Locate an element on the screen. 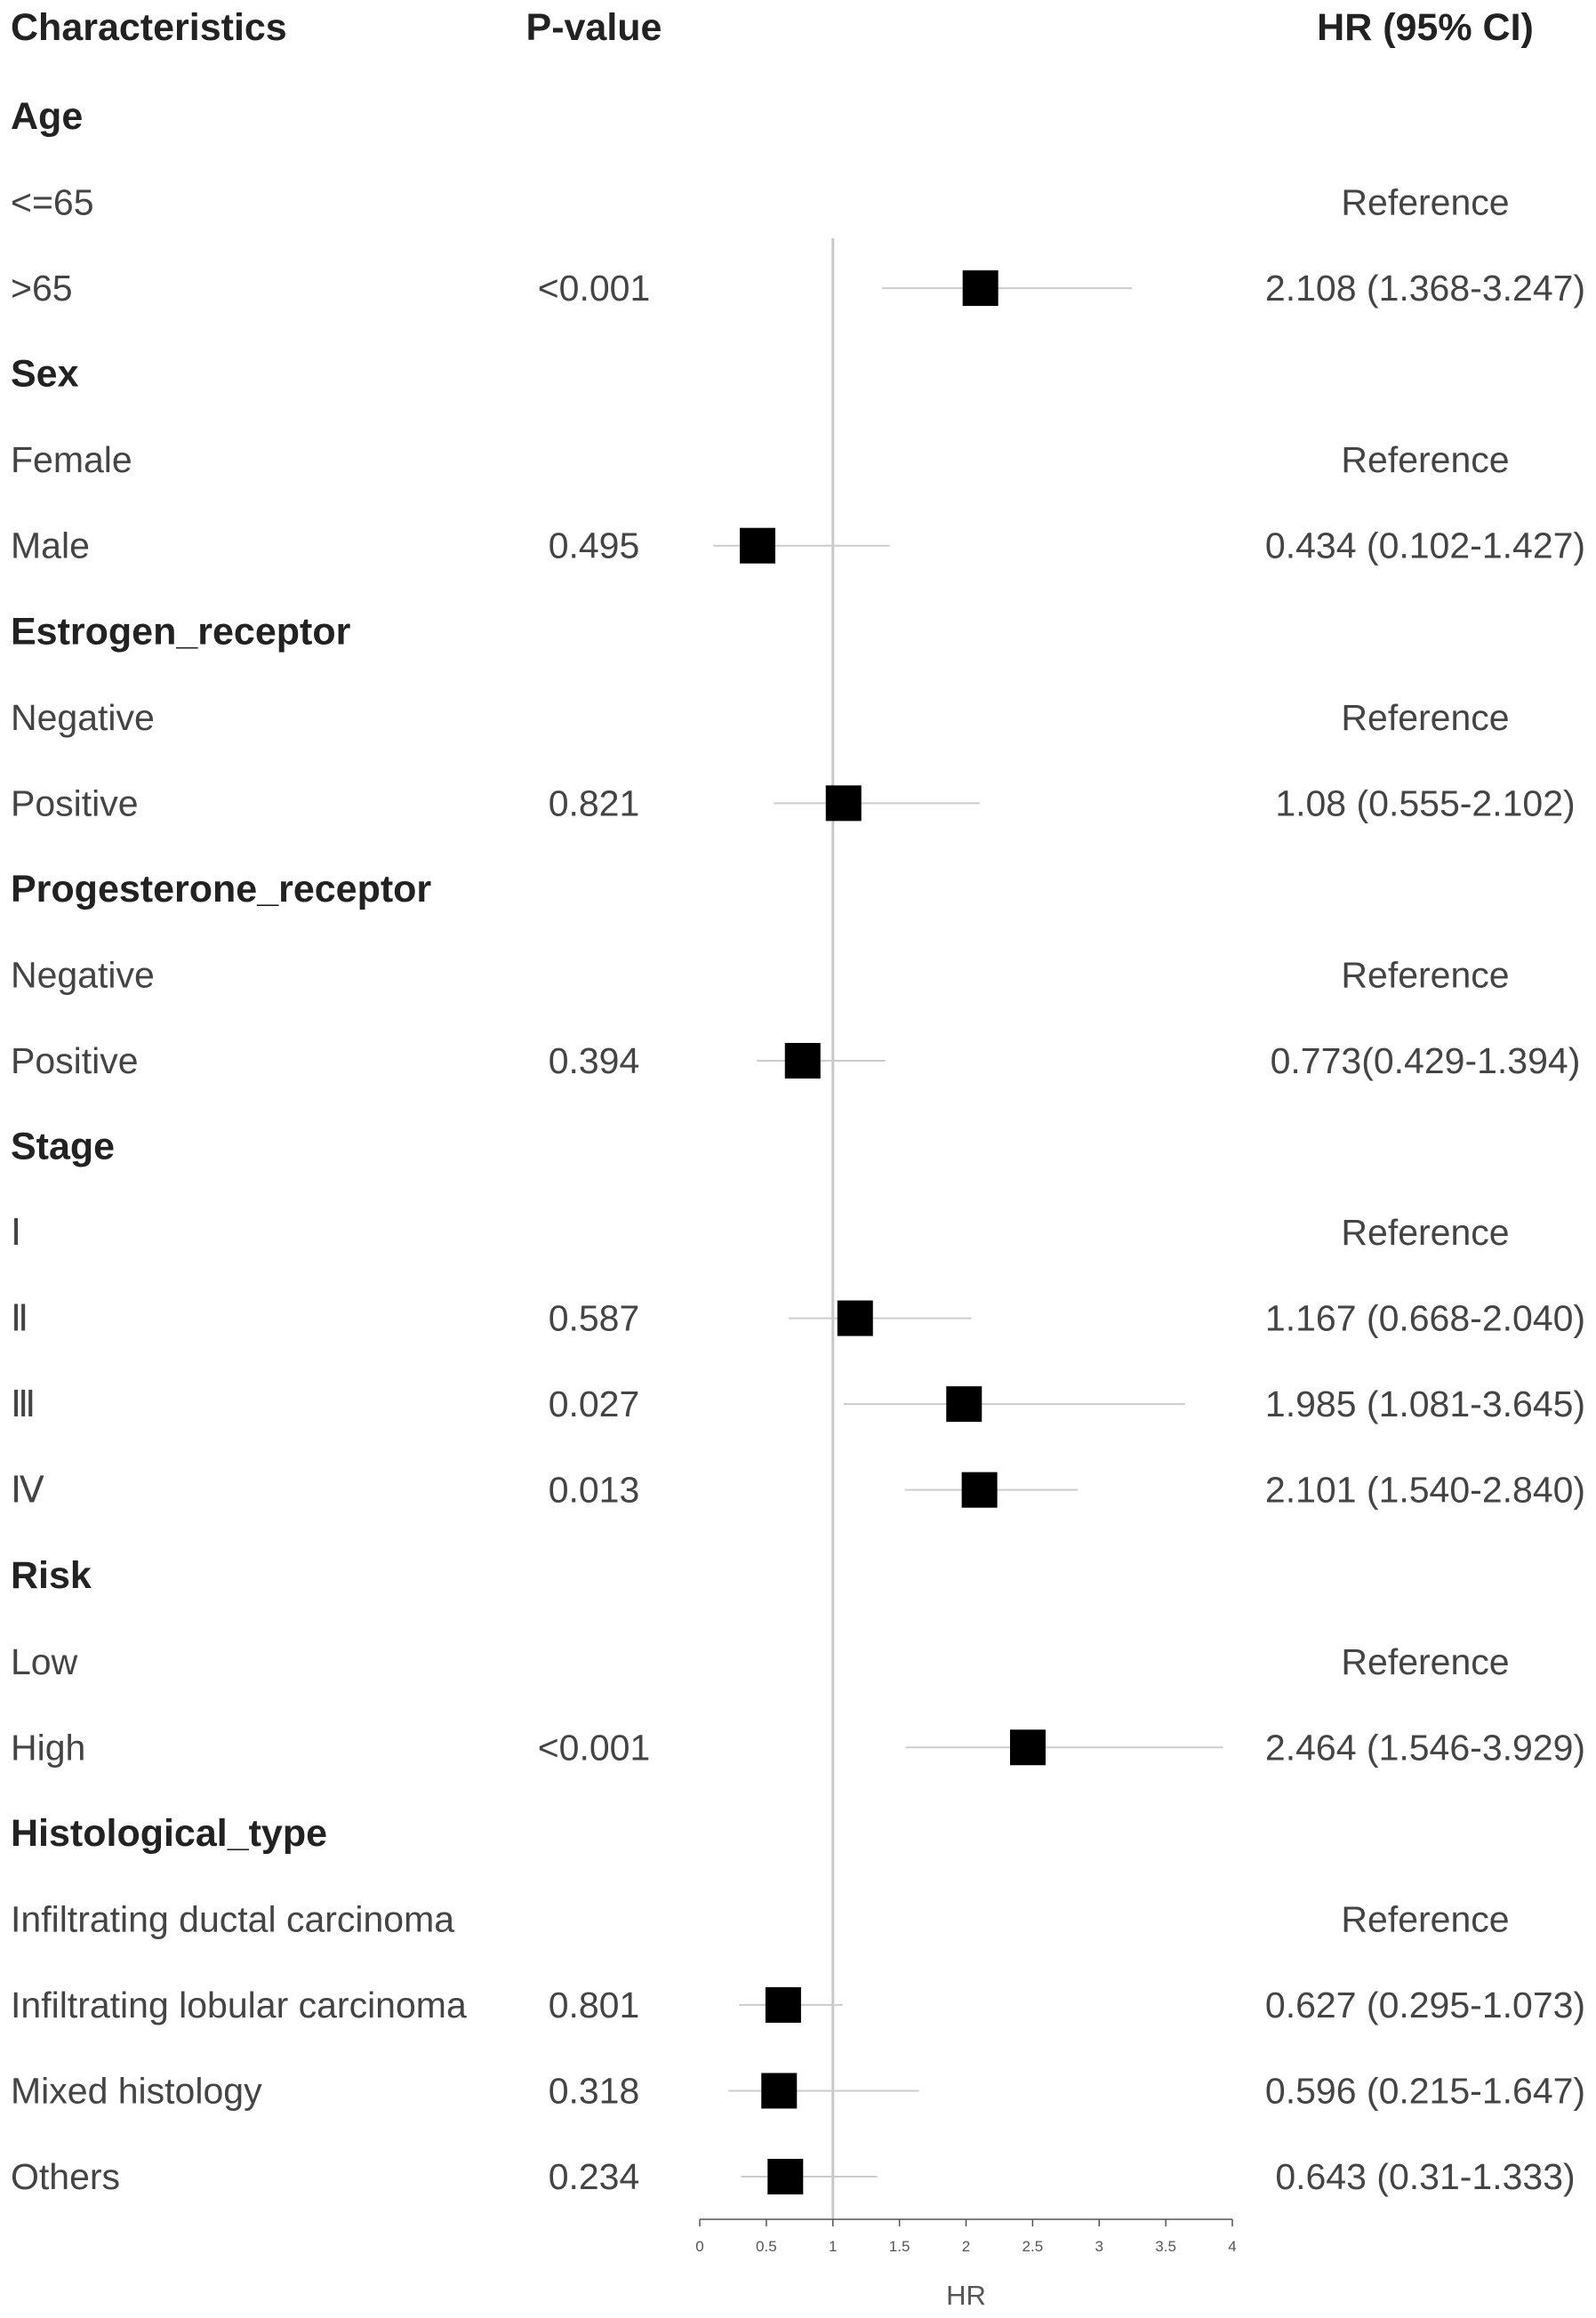  x-axis: 0 0.5 1 1.5 2 2.5 3 3.5 4 HR is located at coordinates (966, 2264).